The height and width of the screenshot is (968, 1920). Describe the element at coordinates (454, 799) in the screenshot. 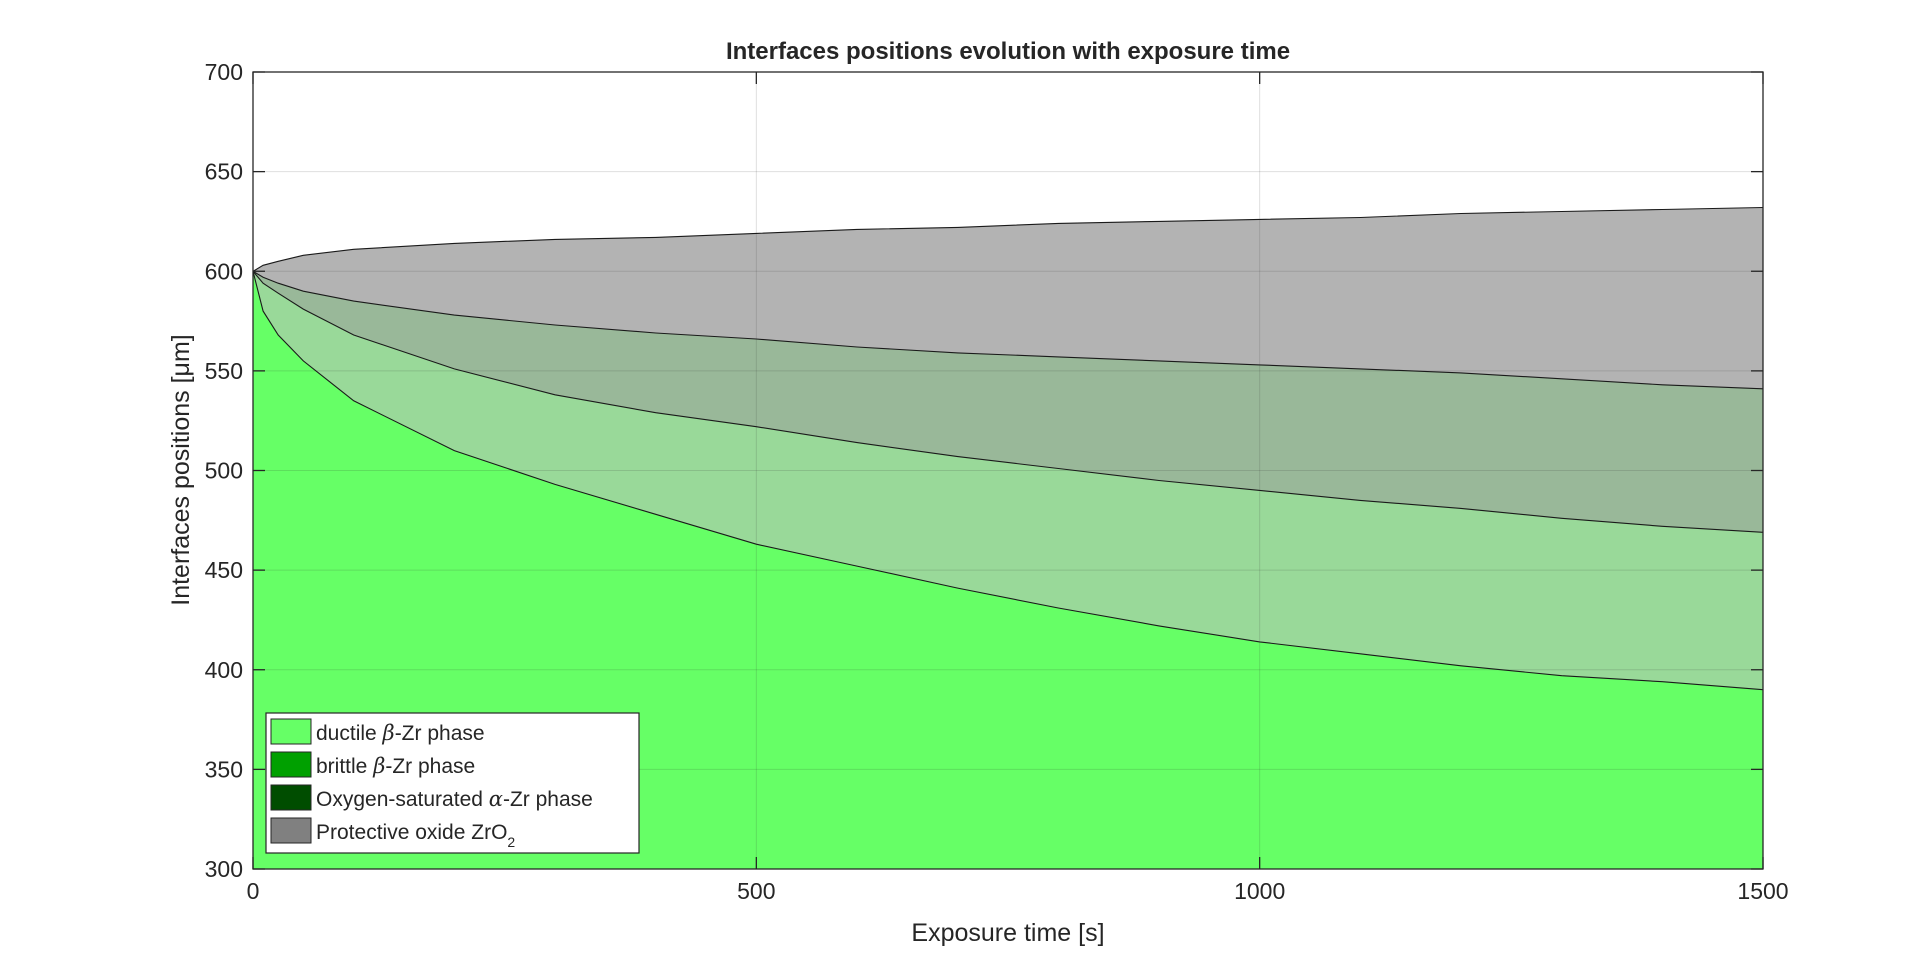

I see `legend-label-2: Oxygen-saturated α-Zr phase` at that location.